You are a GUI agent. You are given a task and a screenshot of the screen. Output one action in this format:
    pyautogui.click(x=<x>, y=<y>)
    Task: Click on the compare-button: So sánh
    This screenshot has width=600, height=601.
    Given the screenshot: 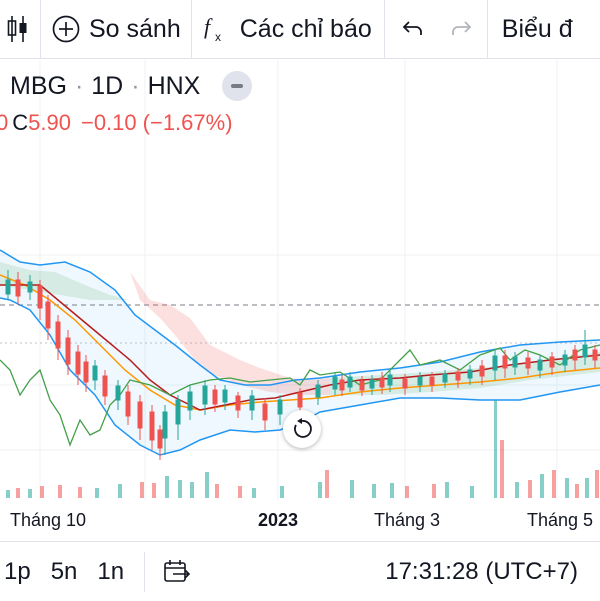 What is the action you would take?
    pyautogui.click(x=116, y=29)
    